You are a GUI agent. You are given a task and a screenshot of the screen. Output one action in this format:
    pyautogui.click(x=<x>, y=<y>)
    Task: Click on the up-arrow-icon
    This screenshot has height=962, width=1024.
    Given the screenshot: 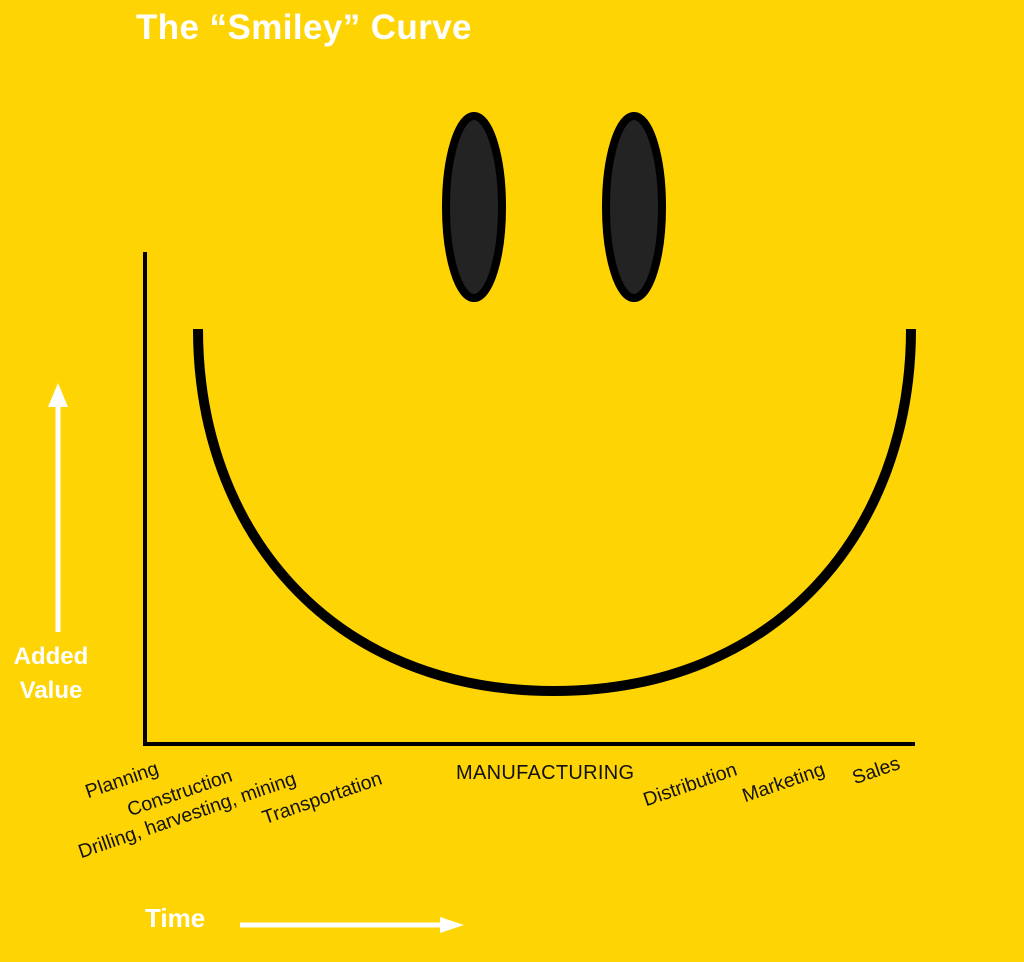 What is the action you would take?
    pyautogui.click(x=58, y=507)
    